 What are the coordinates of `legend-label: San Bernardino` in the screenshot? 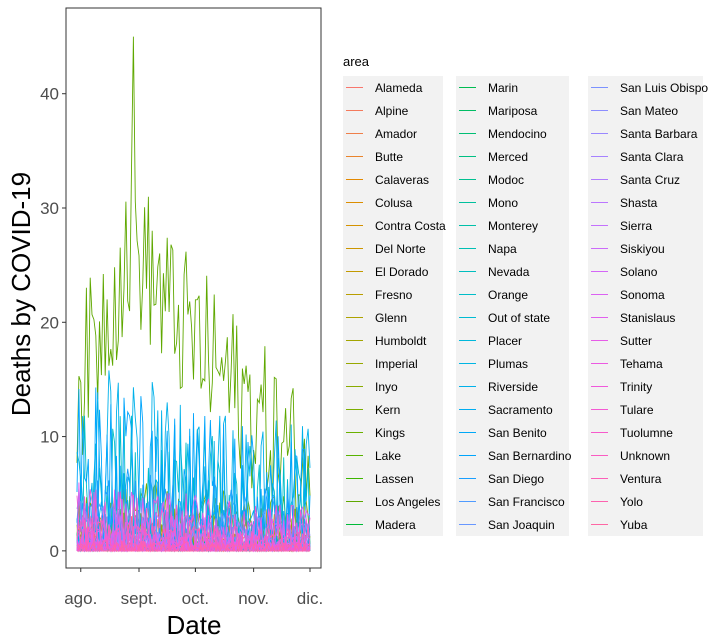 It's located at (530, 456).